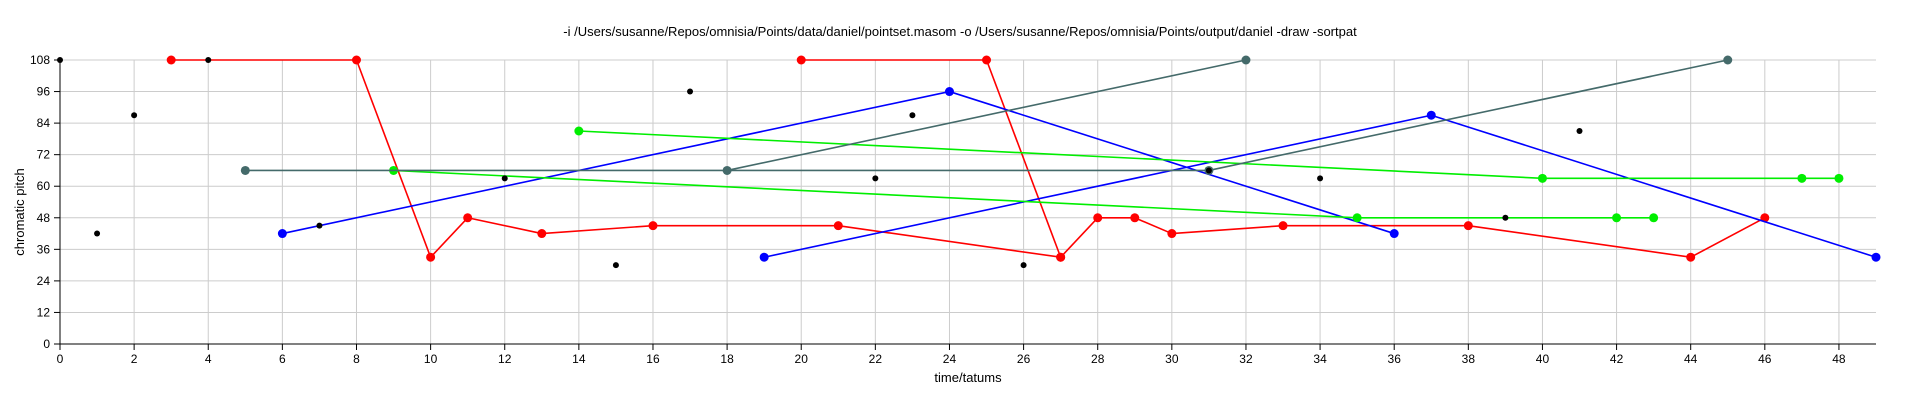 The width and height of the screenshot is (1920, 401). What do you see at coordinates (1246, 359) in the screenshot?
I see `x-tick-label: 32` at bounding box center [1246, 359].